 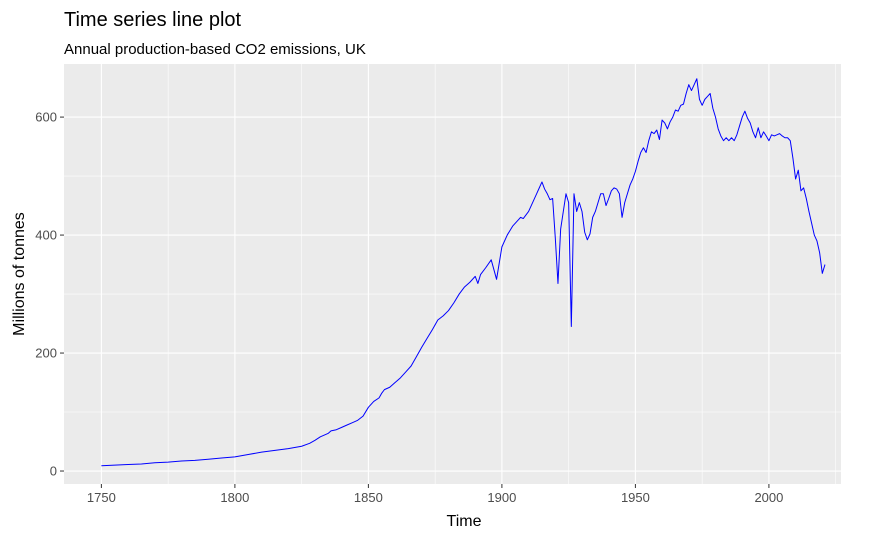 What do you see at coordinates (435, 494) in the screenshot?
I see `x-axis-ticks: 1750 1800 1850 1900 1950 2000` at bounding box center [435, 494].